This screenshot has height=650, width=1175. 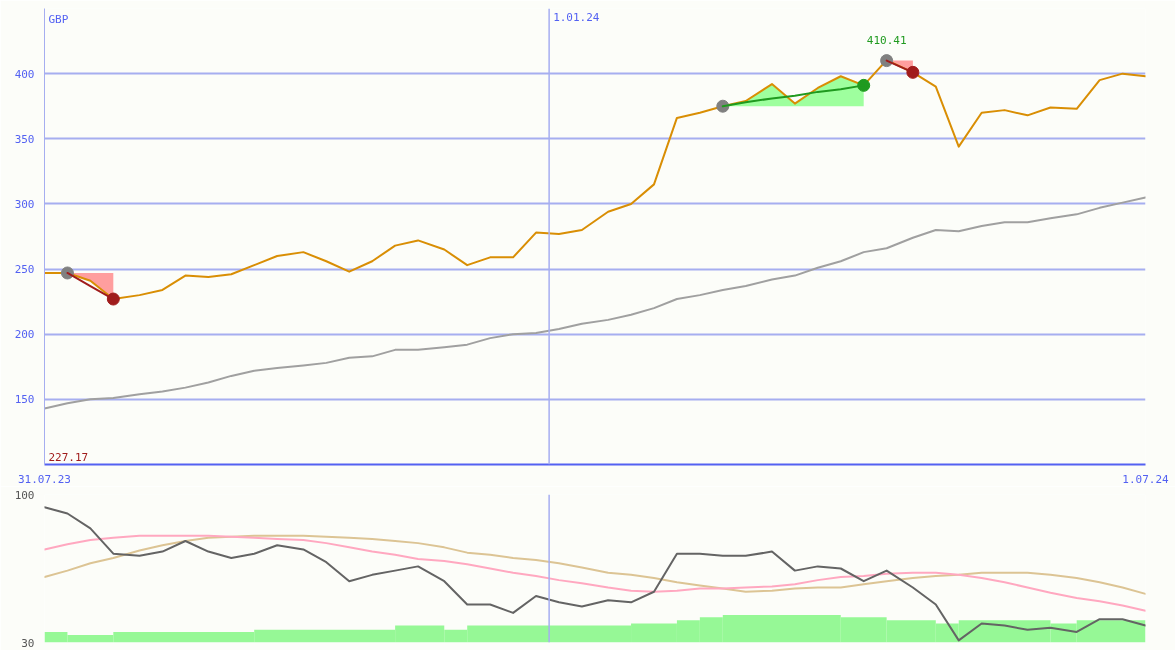 What do you see at coordinates (68, 457) in the screenshot?
I see `annotation: 227.17` at bounding box center [68, 457].